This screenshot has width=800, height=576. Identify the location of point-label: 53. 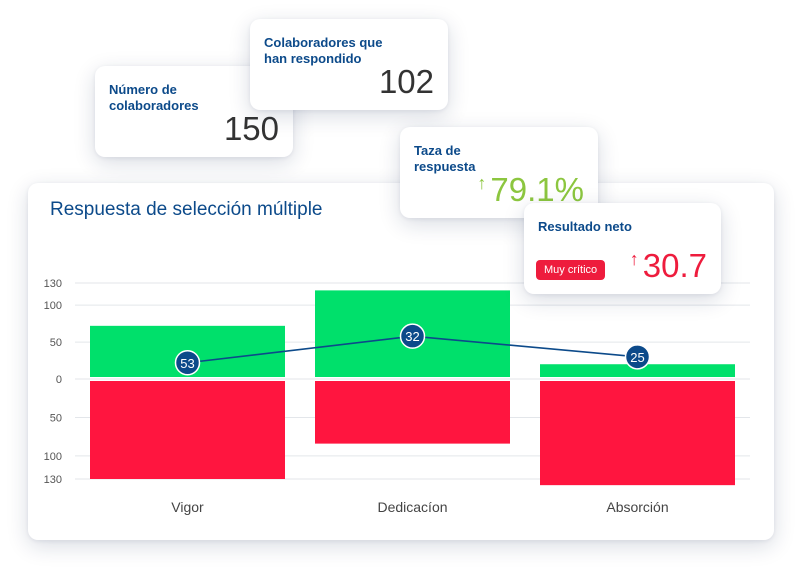
(187, 363).